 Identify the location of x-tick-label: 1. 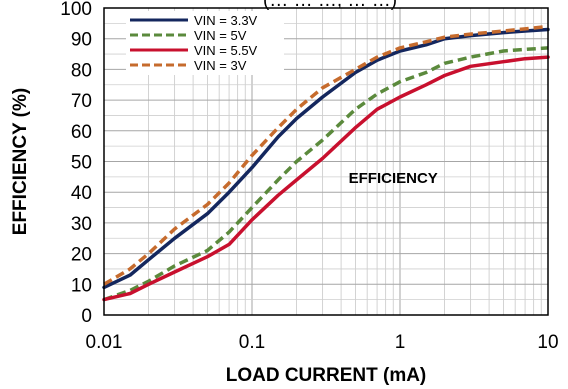
(400, 342).